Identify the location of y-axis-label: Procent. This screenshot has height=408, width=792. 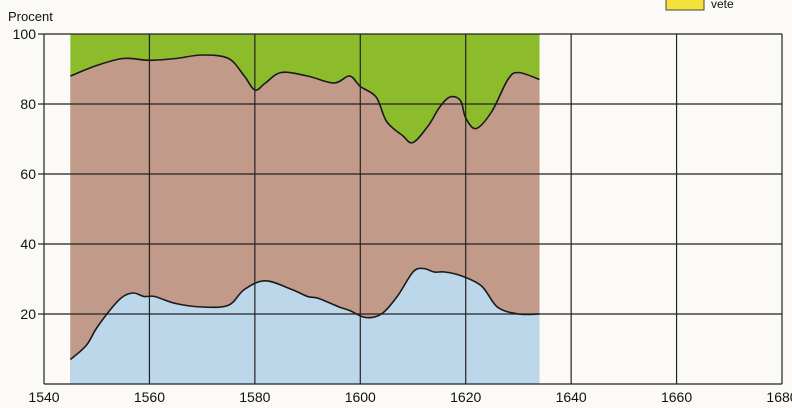
(30, 16).